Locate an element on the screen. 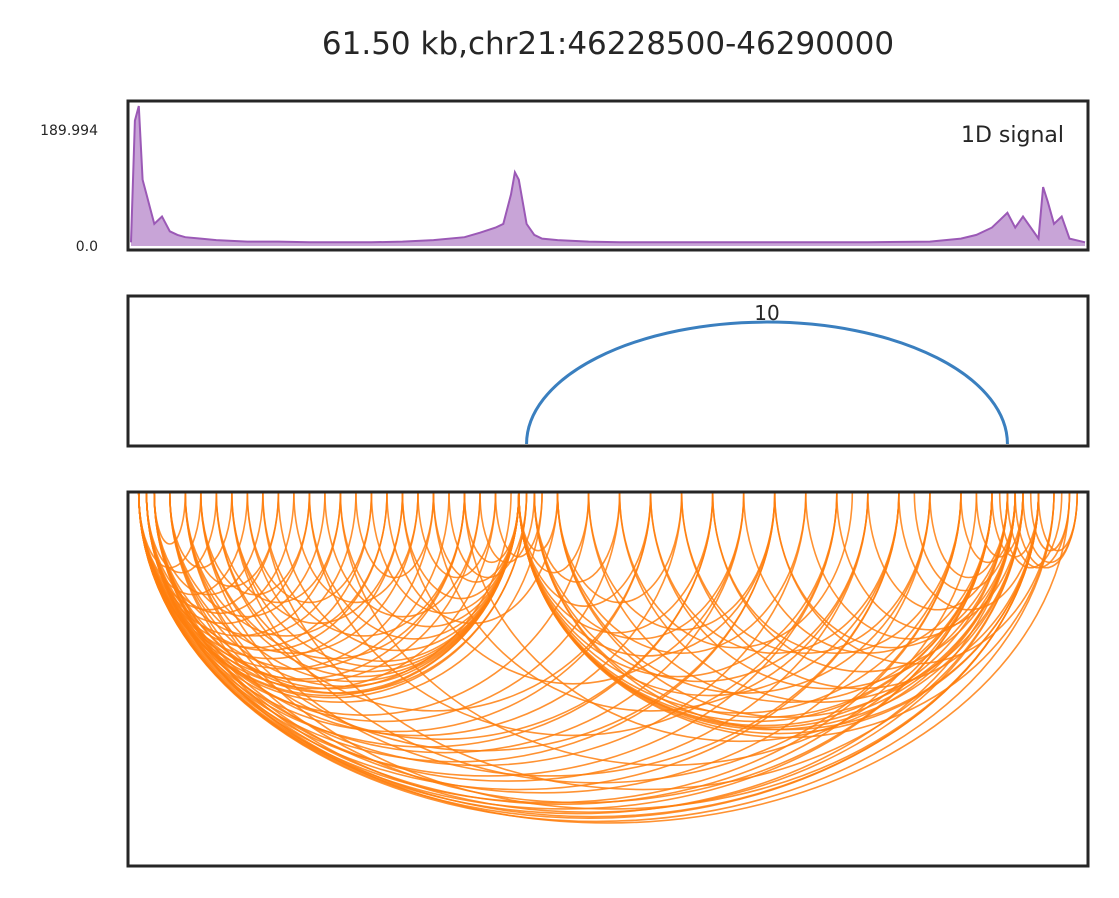 The height and width of the screenshot is (898, 1119). signal-legend: 1D signal is located at coordinates (1012, 135).